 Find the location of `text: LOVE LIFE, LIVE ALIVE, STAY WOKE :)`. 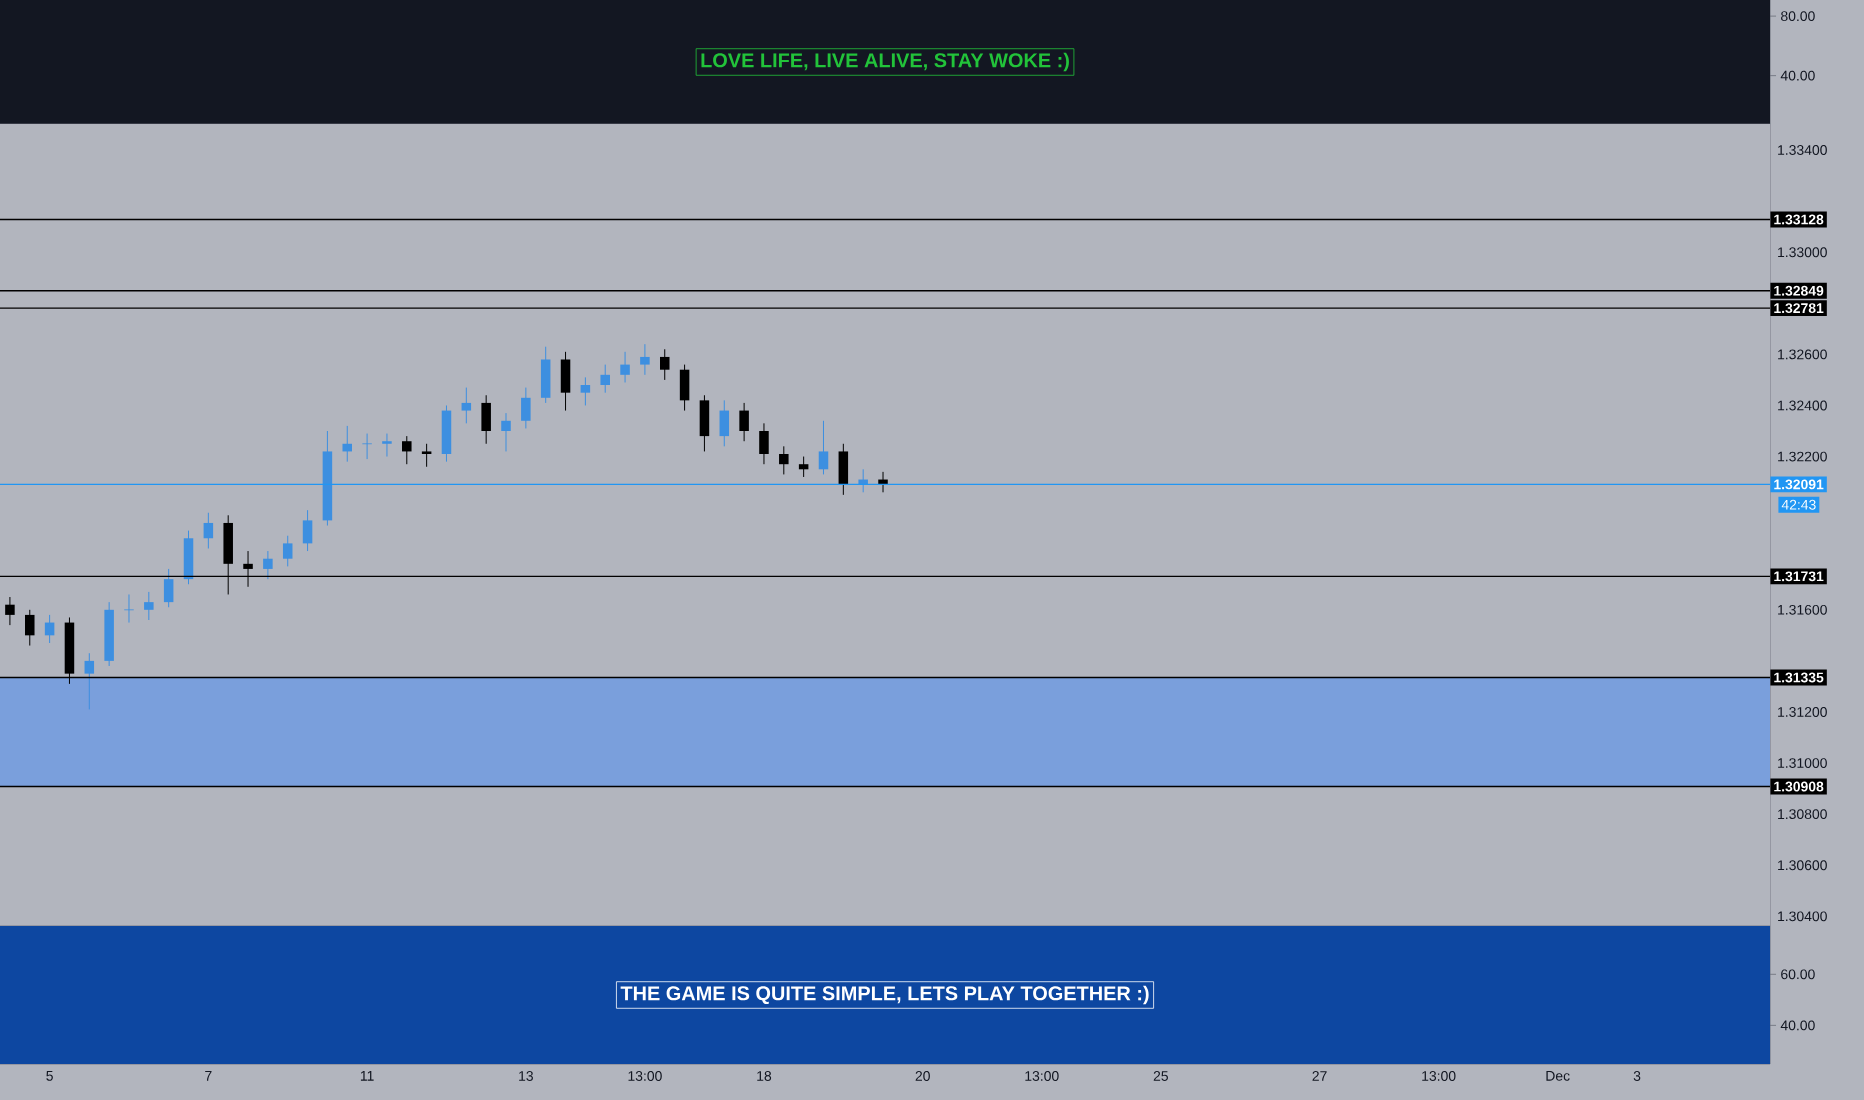

text: LOVE LIFE, LIVE ALIVE, STAY WOKE :) is located at coordinates (885, 62).